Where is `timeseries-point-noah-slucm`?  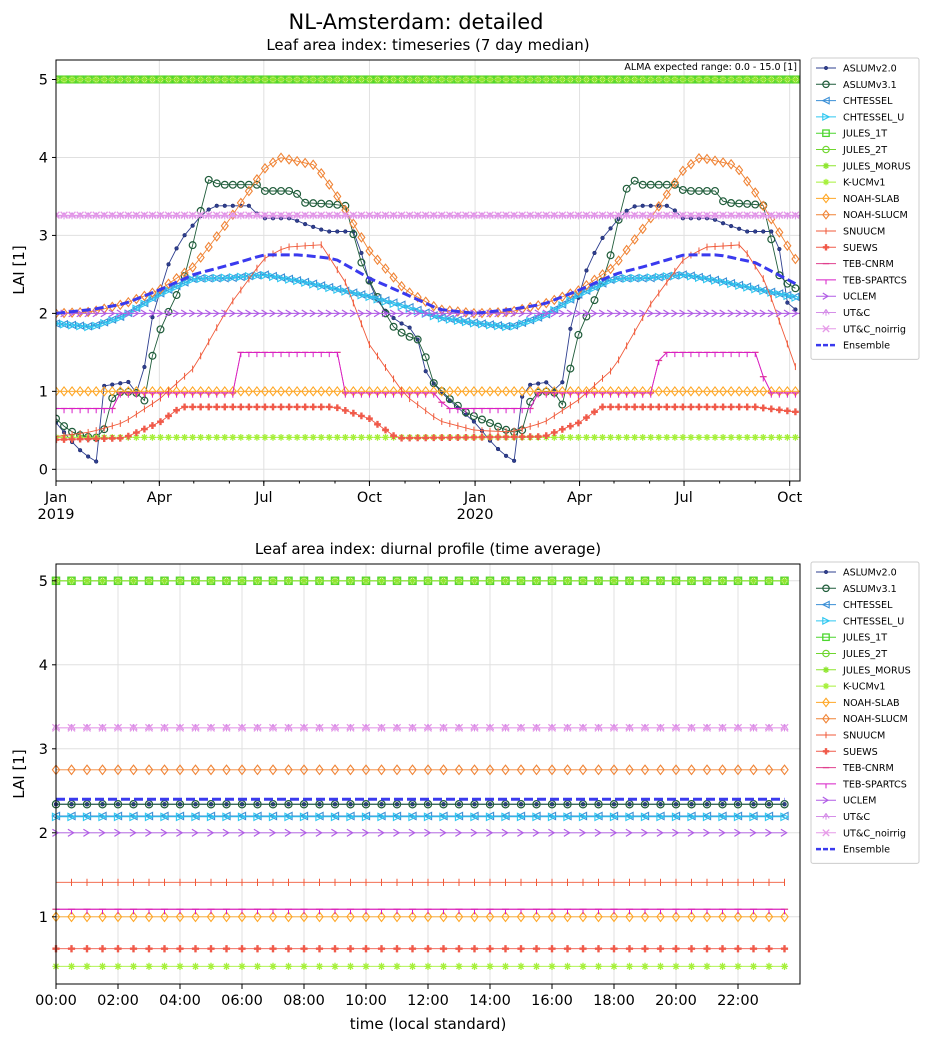
timeseries-point-noah-slucm is located at coordinates (674, 182).